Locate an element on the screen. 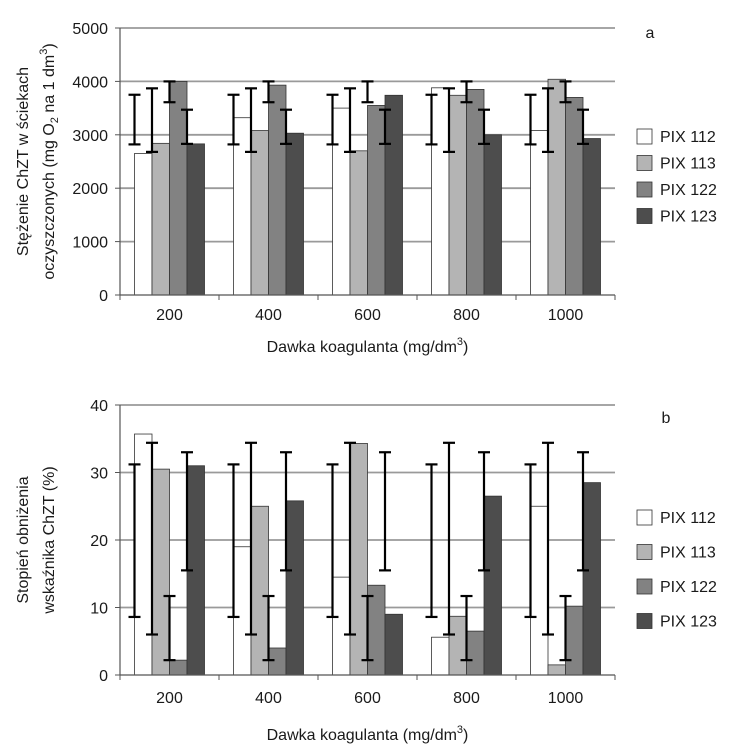 The image size is (737, 747). y-axis-label: oczyszczonych (mg O2 na 1 dm3) is located at coordinates (49, 161).